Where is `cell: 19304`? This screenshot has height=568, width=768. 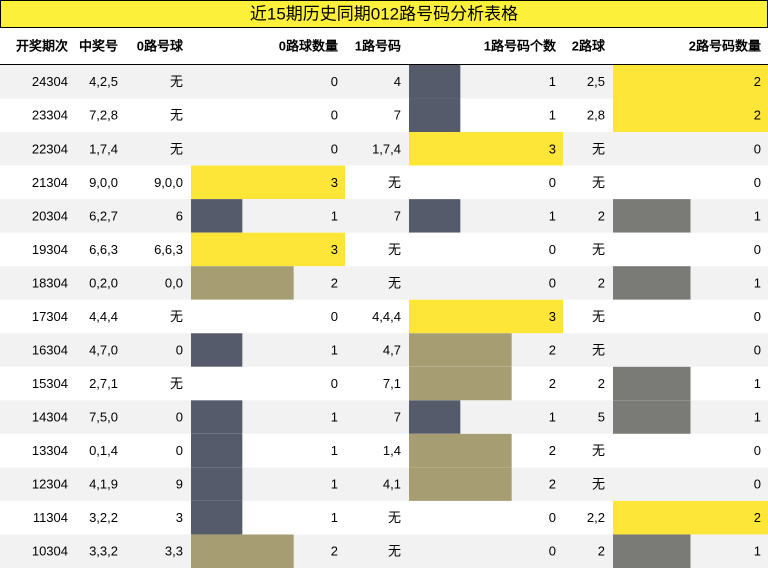 cell: 19304 is located at coordinates (50, 249).